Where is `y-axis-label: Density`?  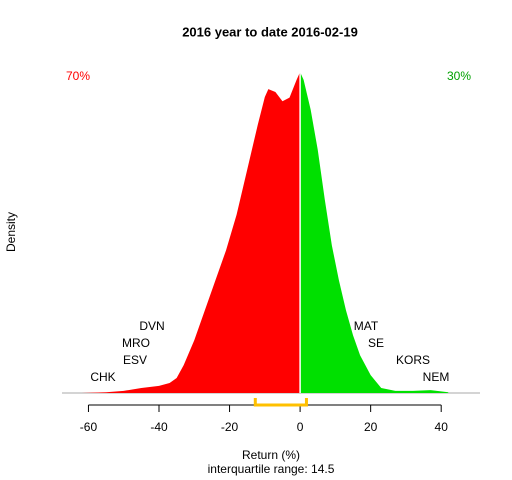
y-axis-label: Density is located at coordinates (11, 232).